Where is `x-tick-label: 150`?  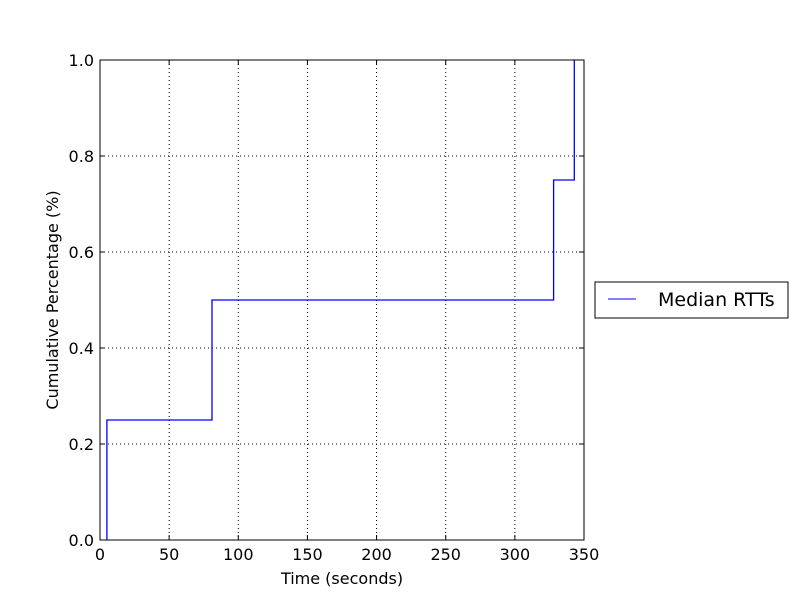
x-tick-label: 150 is located at coordinates (307, 554).